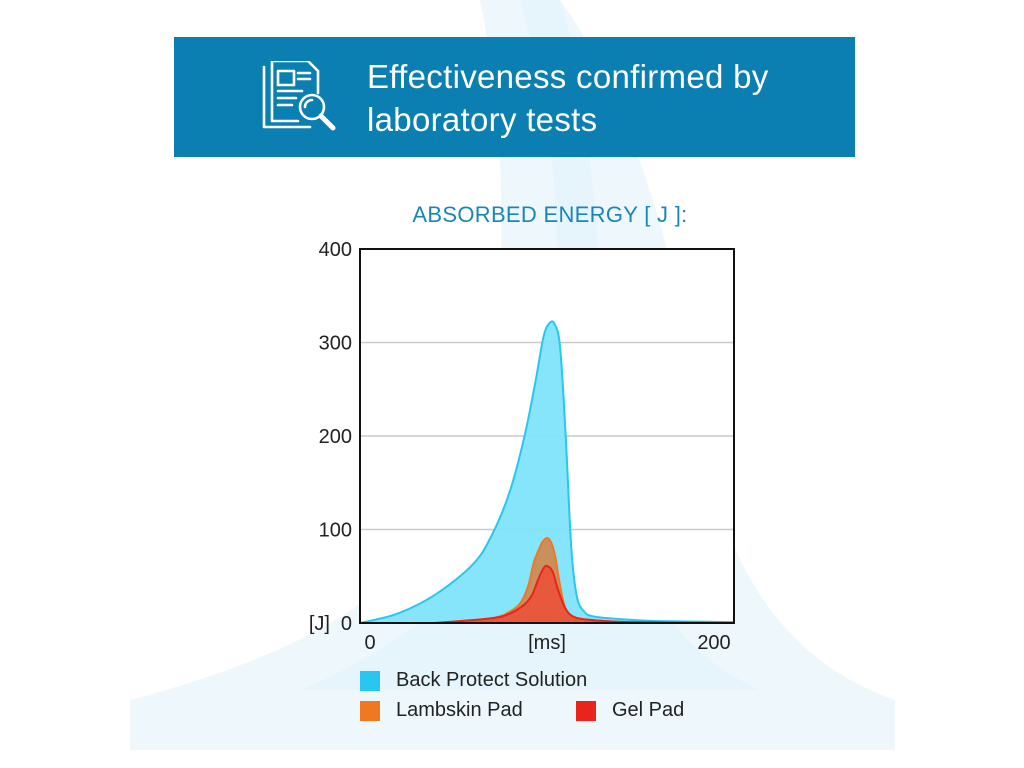 The width and height of the screenshot is (1024, 768). What do you see at coordinates (586, 710) in the screenshot?
I see `legend-swatch-gel-pad` at bounding box center [586, 710].